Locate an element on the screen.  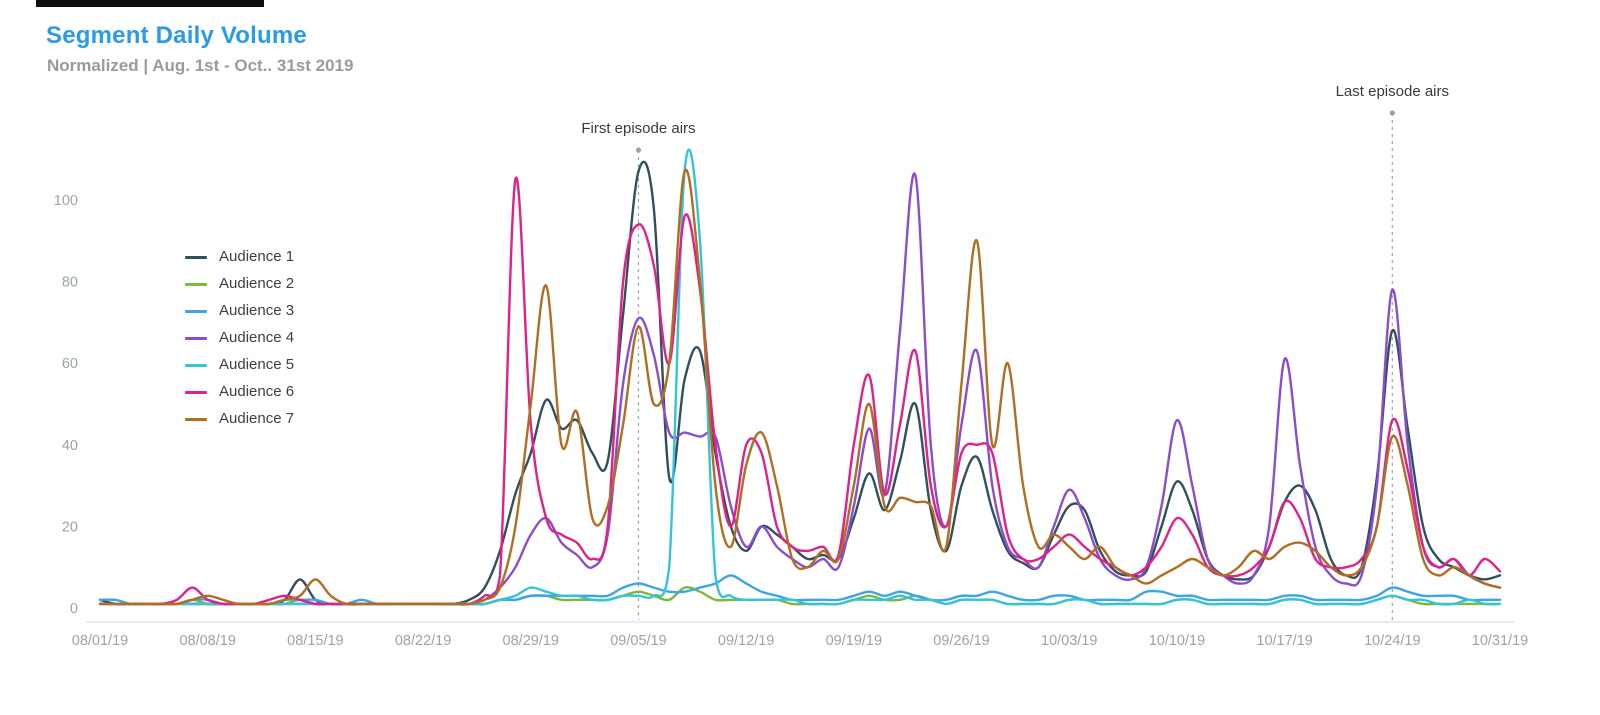
annotation-label: Last episode airs is located at coordinates (1392, 91).